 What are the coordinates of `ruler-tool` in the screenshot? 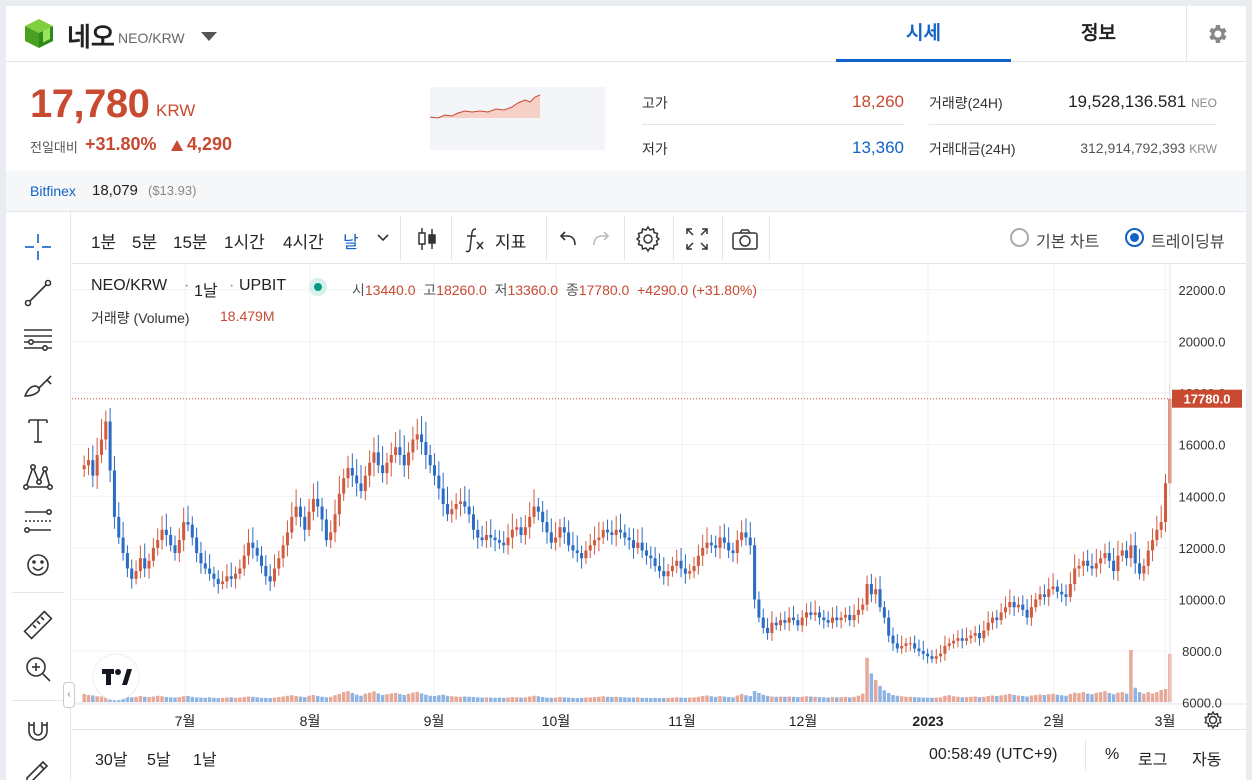 It's located at (38, 625).